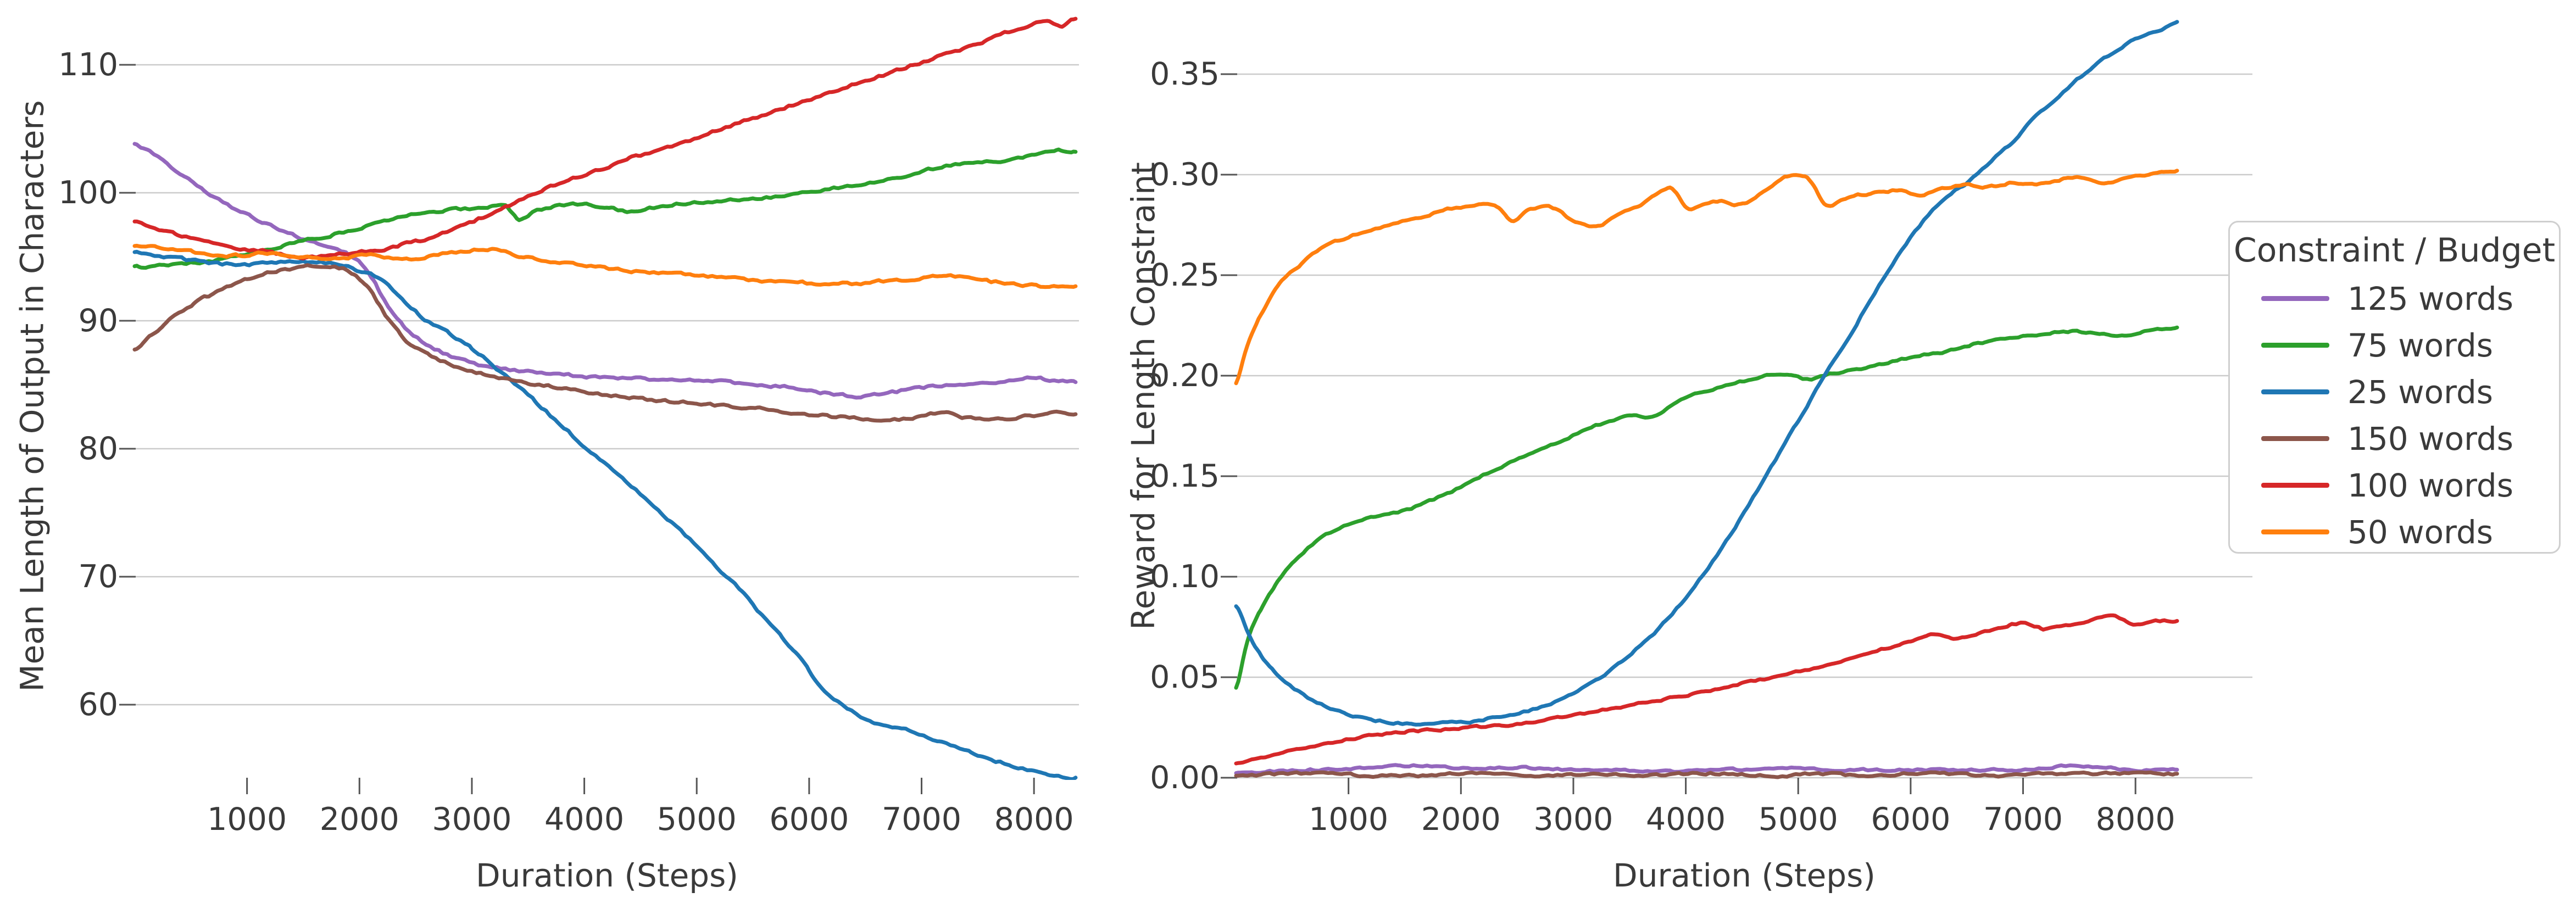 The image size is (2576, 909). I want to click on y-tick-label: 0.35, so click(1185, 74).